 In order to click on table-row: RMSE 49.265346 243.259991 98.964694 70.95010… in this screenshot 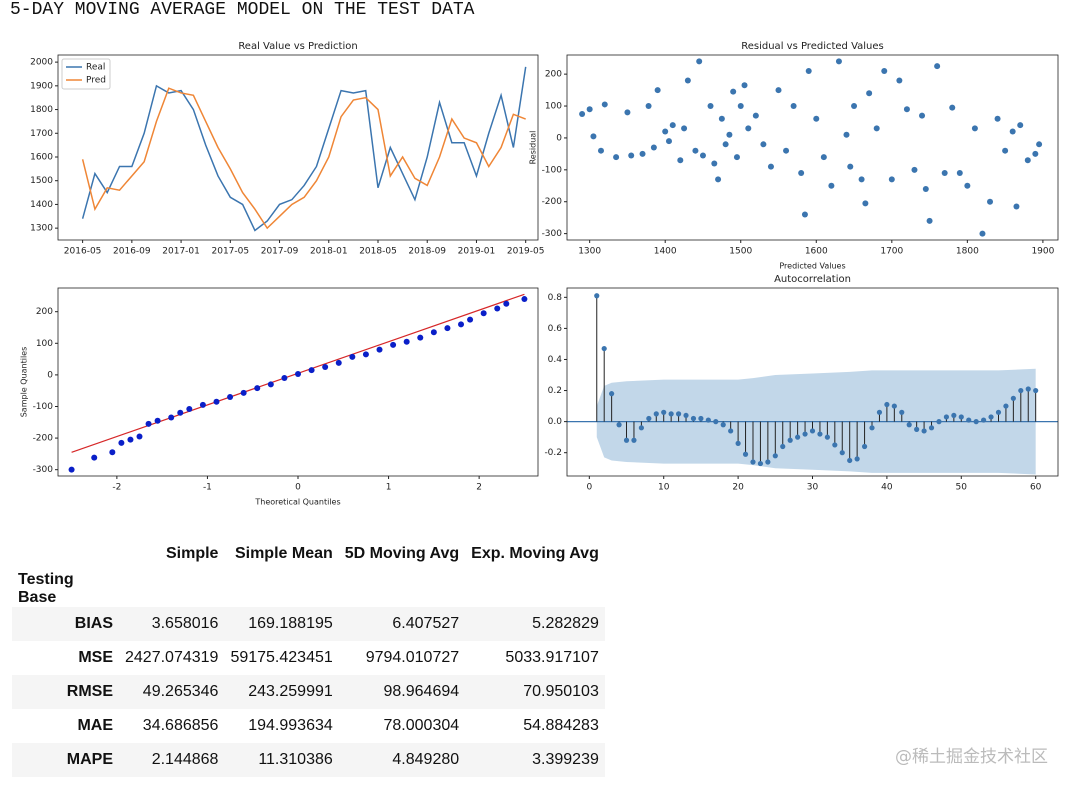, I will do `click(308, 692)`.